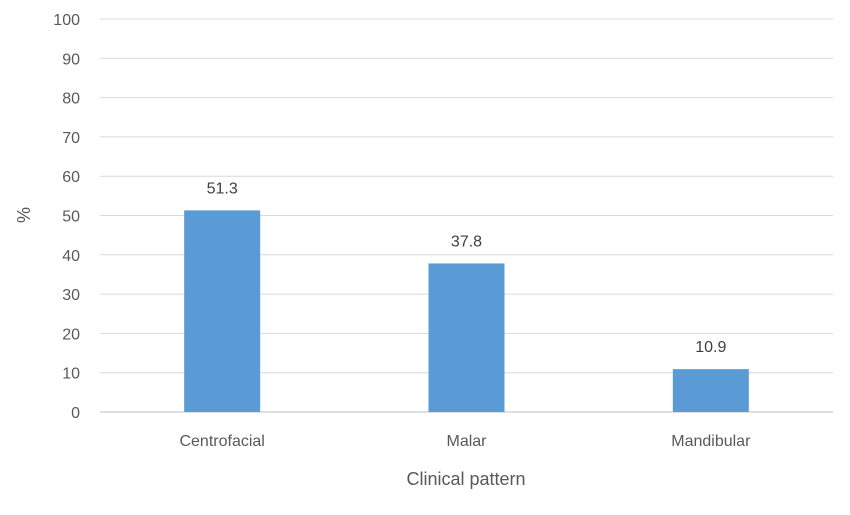 The image size is (850, 515). What do you see at coordinates (71, 374) in the screenshot?
I see `y-tick-label: 10` at bounding box center [71, 374].